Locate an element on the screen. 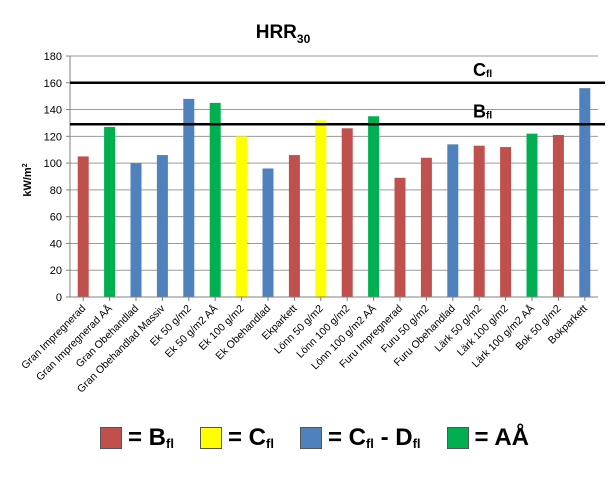  y-tick-label: 60 is located at coordinates (56, 218).